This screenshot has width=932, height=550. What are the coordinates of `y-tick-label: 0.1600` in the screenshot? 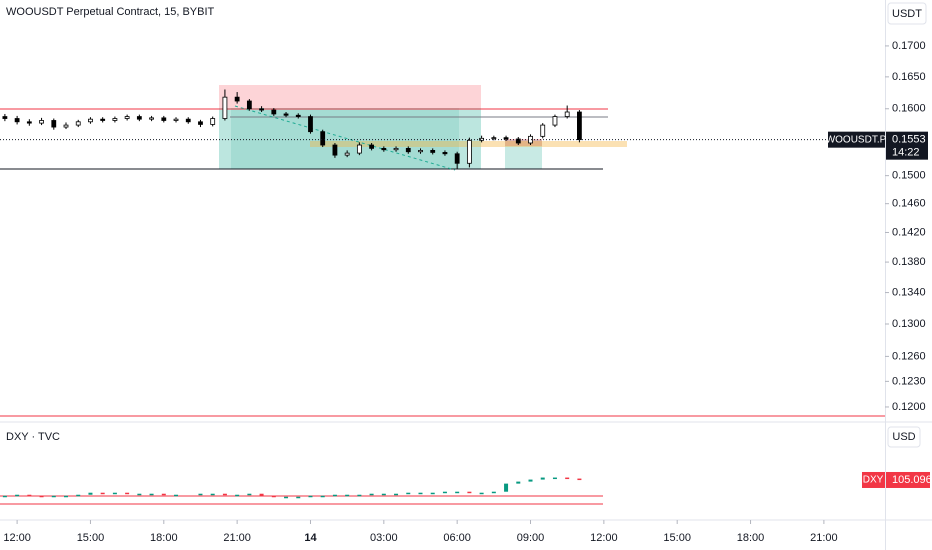 It's located at (909, 109).